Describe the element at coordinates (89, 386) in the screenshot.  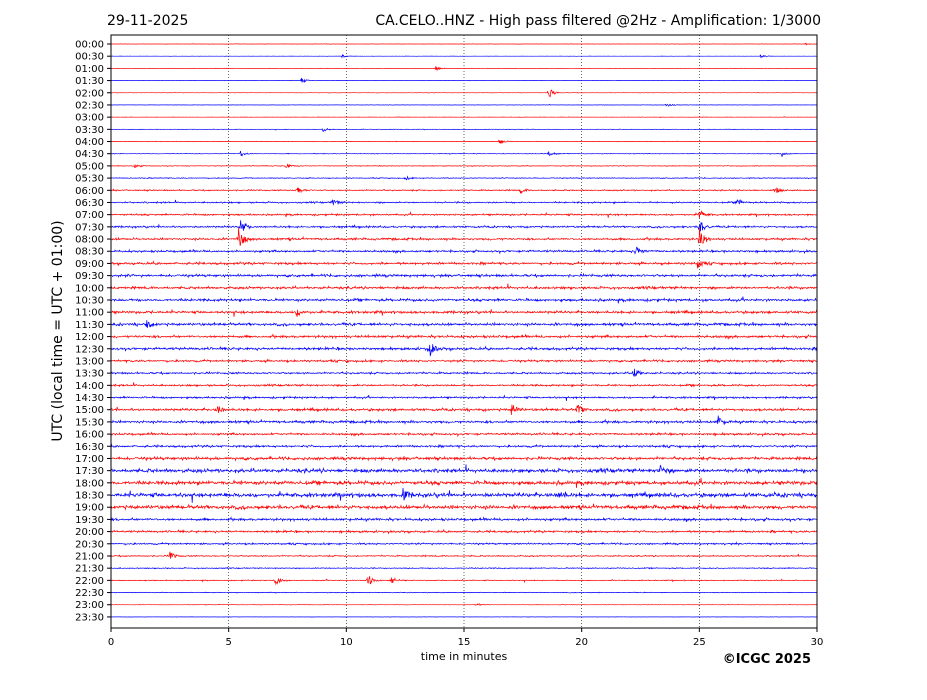
I see `y-tick-label: 14:00` at that location.